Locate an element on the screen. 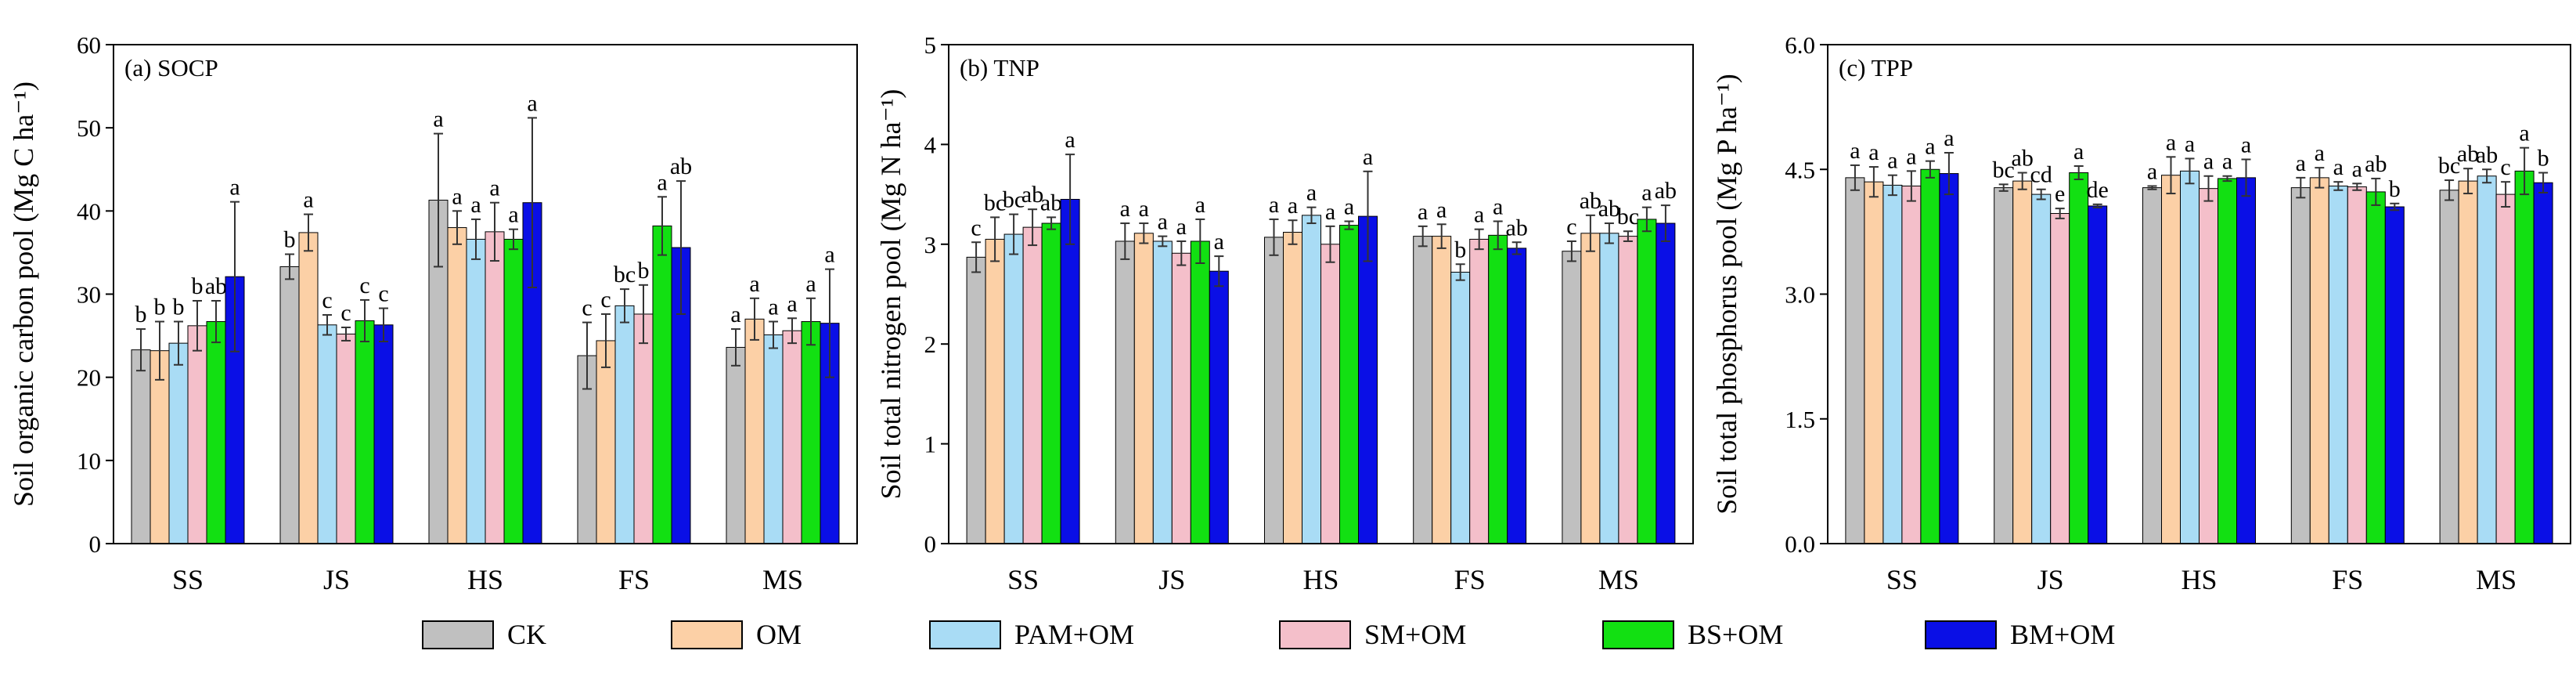 This screenshot has height=694, width=2576. y-tick-label: 10 is located at coordinates (89, 461).